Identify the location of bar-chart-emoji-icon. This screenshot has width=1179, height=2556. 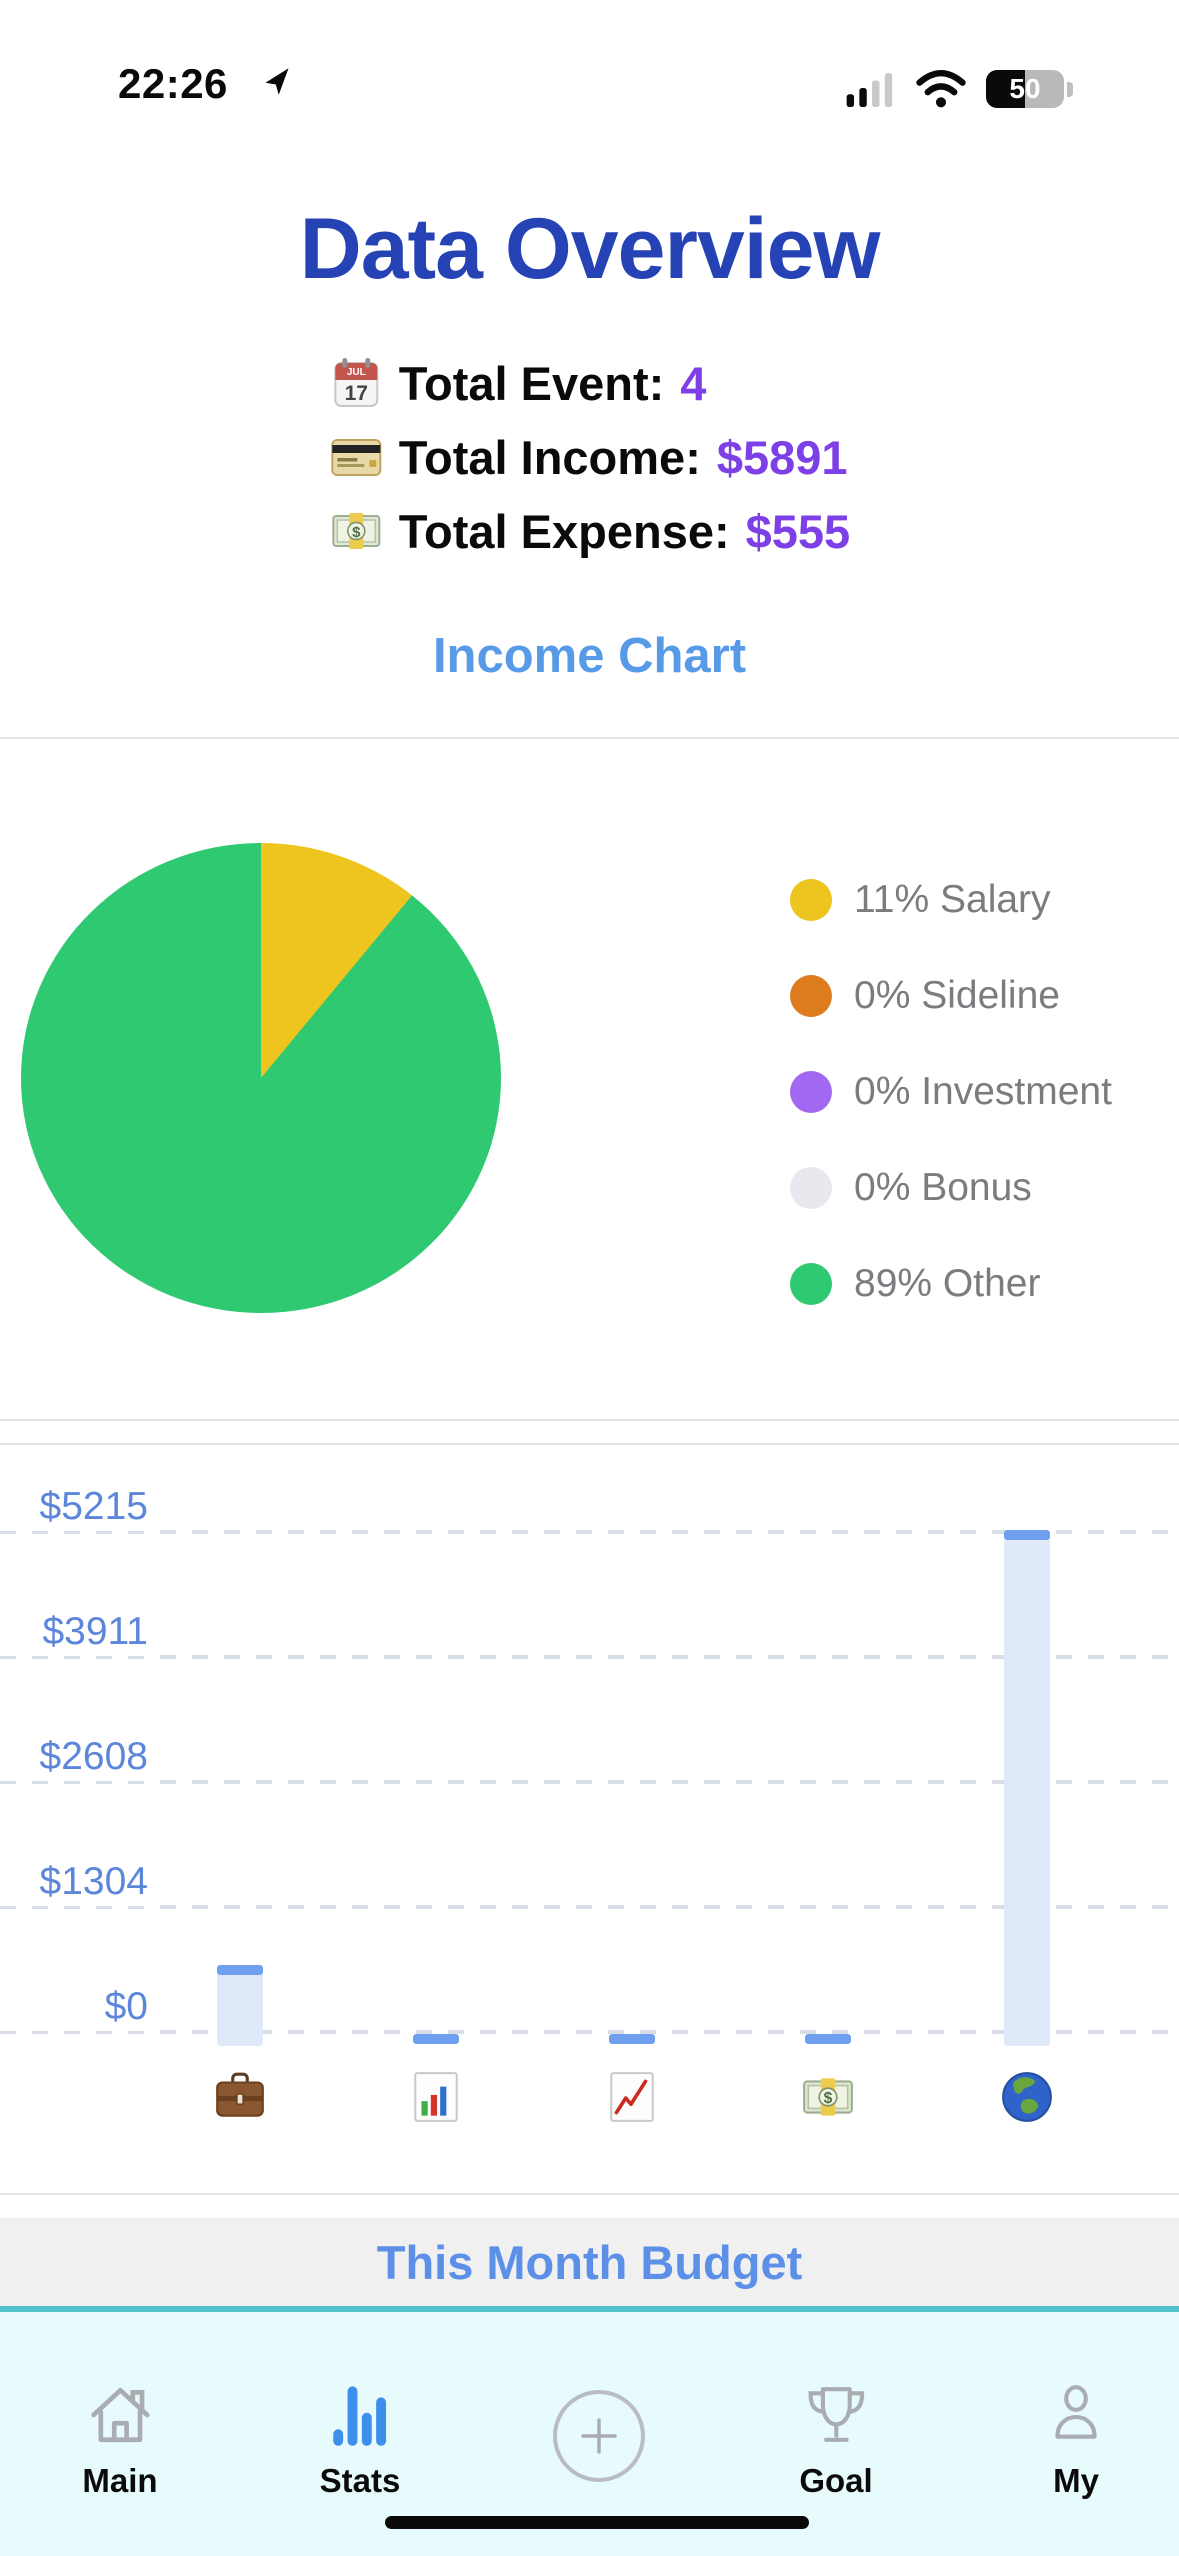
(436, 2097).